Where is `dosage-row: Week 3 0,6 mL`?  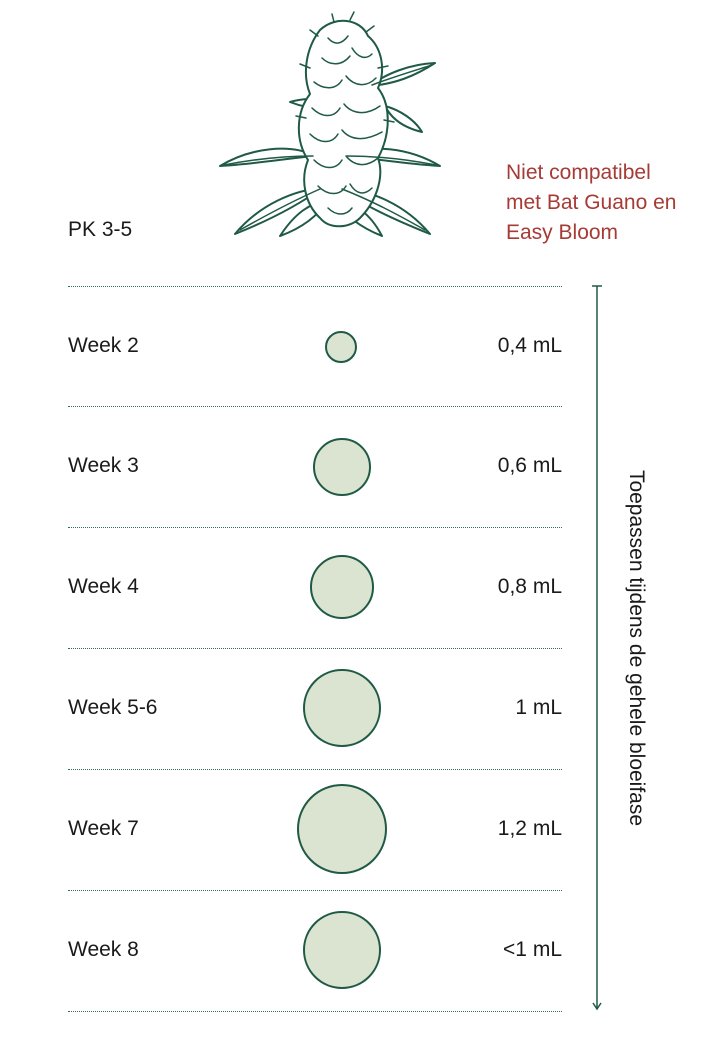
dosage-row: Week 3 0,6 mL is located at coordinates (315, 466).